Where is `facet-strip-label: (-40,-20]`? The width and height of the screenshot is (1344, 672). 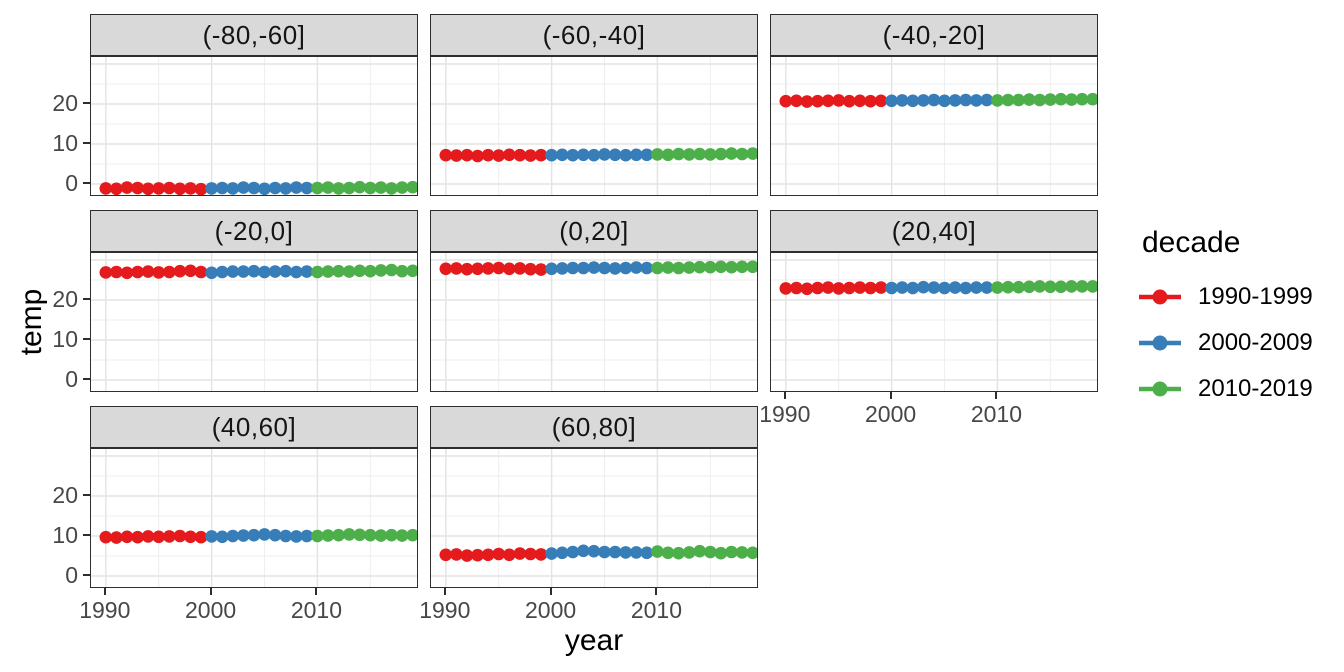
facet-strip-label: (-40,-20] is located at coordinates (934, 34).